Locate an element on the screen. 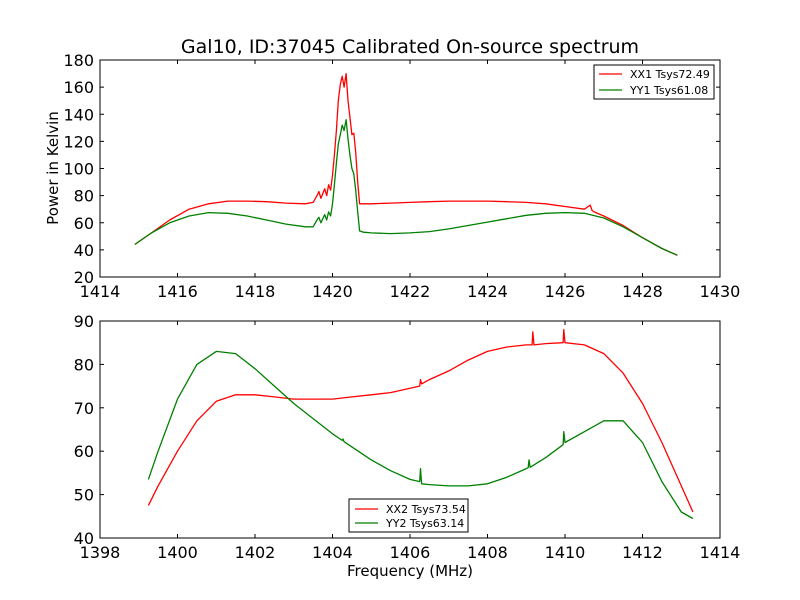 The width and height of the screenshot is (800, 600). bottom-y-tick-label: 60 is located at coordinates (84, 451).